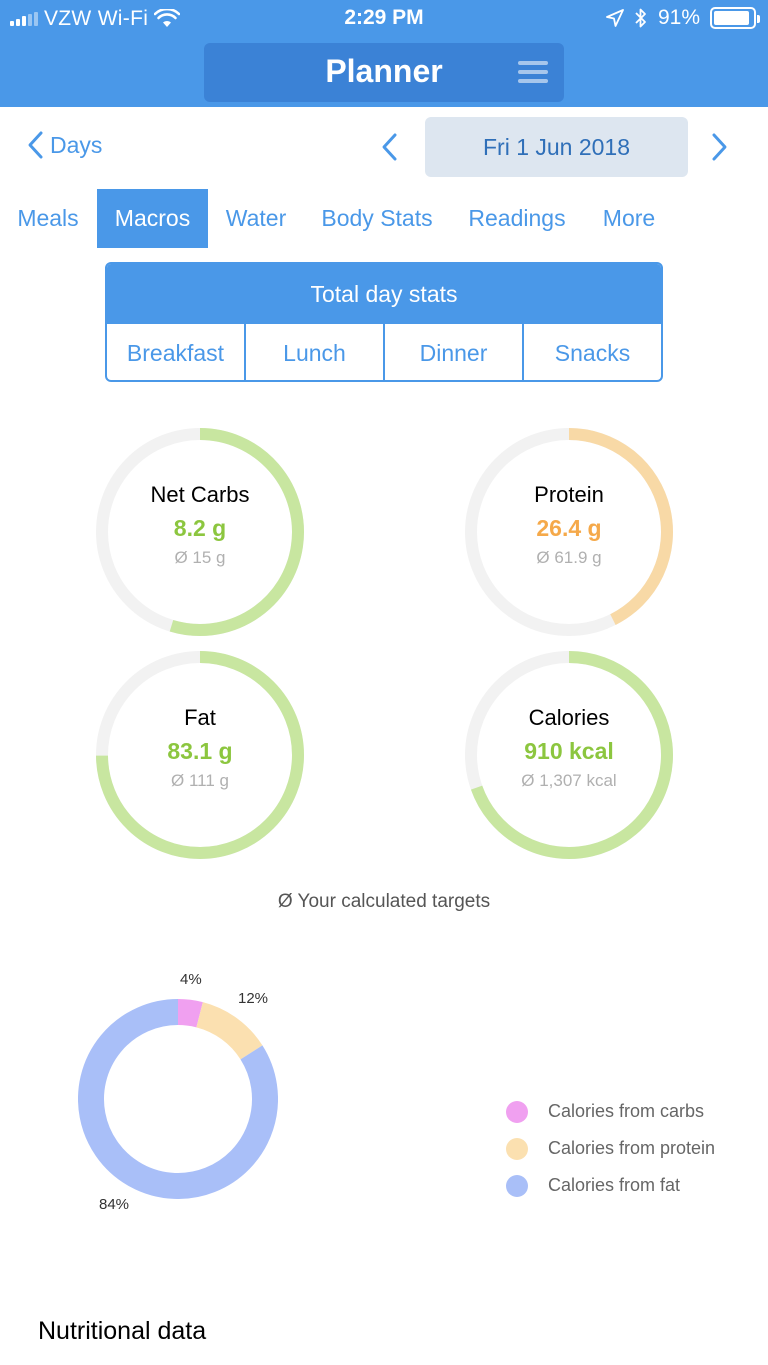 Image resolution: width=768 pixels, height=1365 pixels. What do you see at coordinates (24, 19) in the screenshot?
I see `signal-icon` at bounding box center [24, 19].